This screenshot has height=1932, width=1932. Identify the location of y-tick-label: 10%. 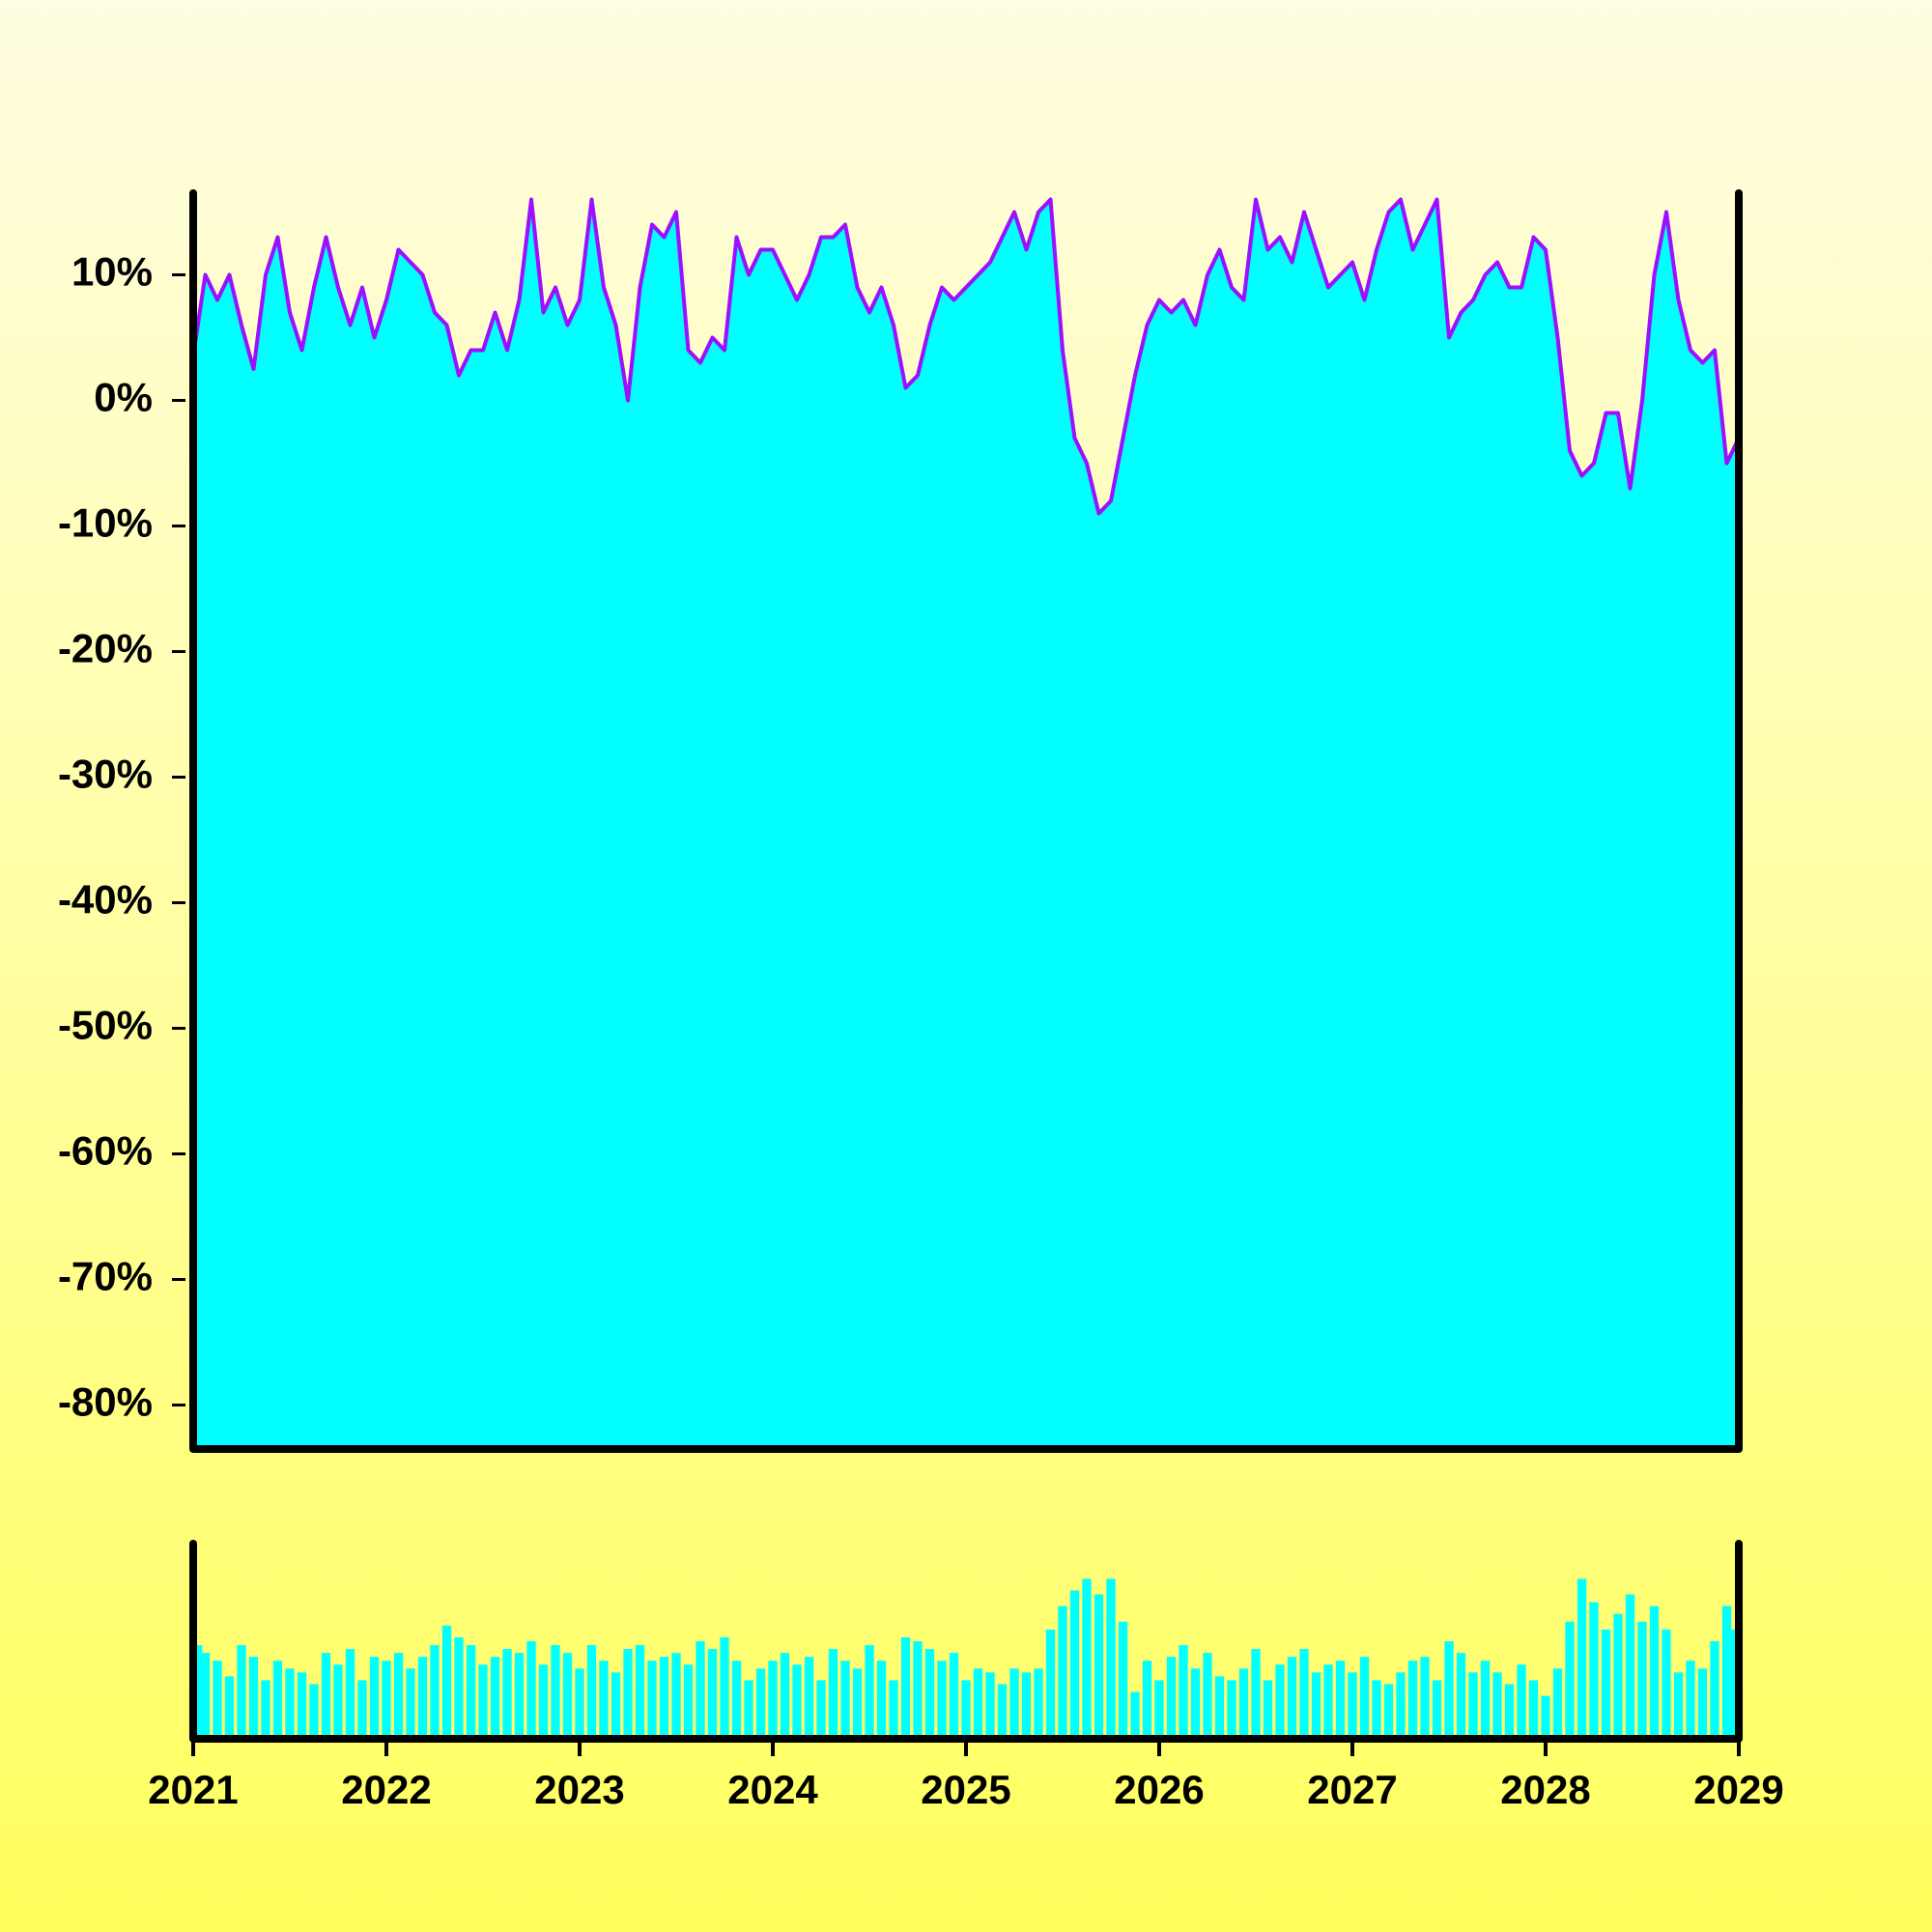
(112, 272).